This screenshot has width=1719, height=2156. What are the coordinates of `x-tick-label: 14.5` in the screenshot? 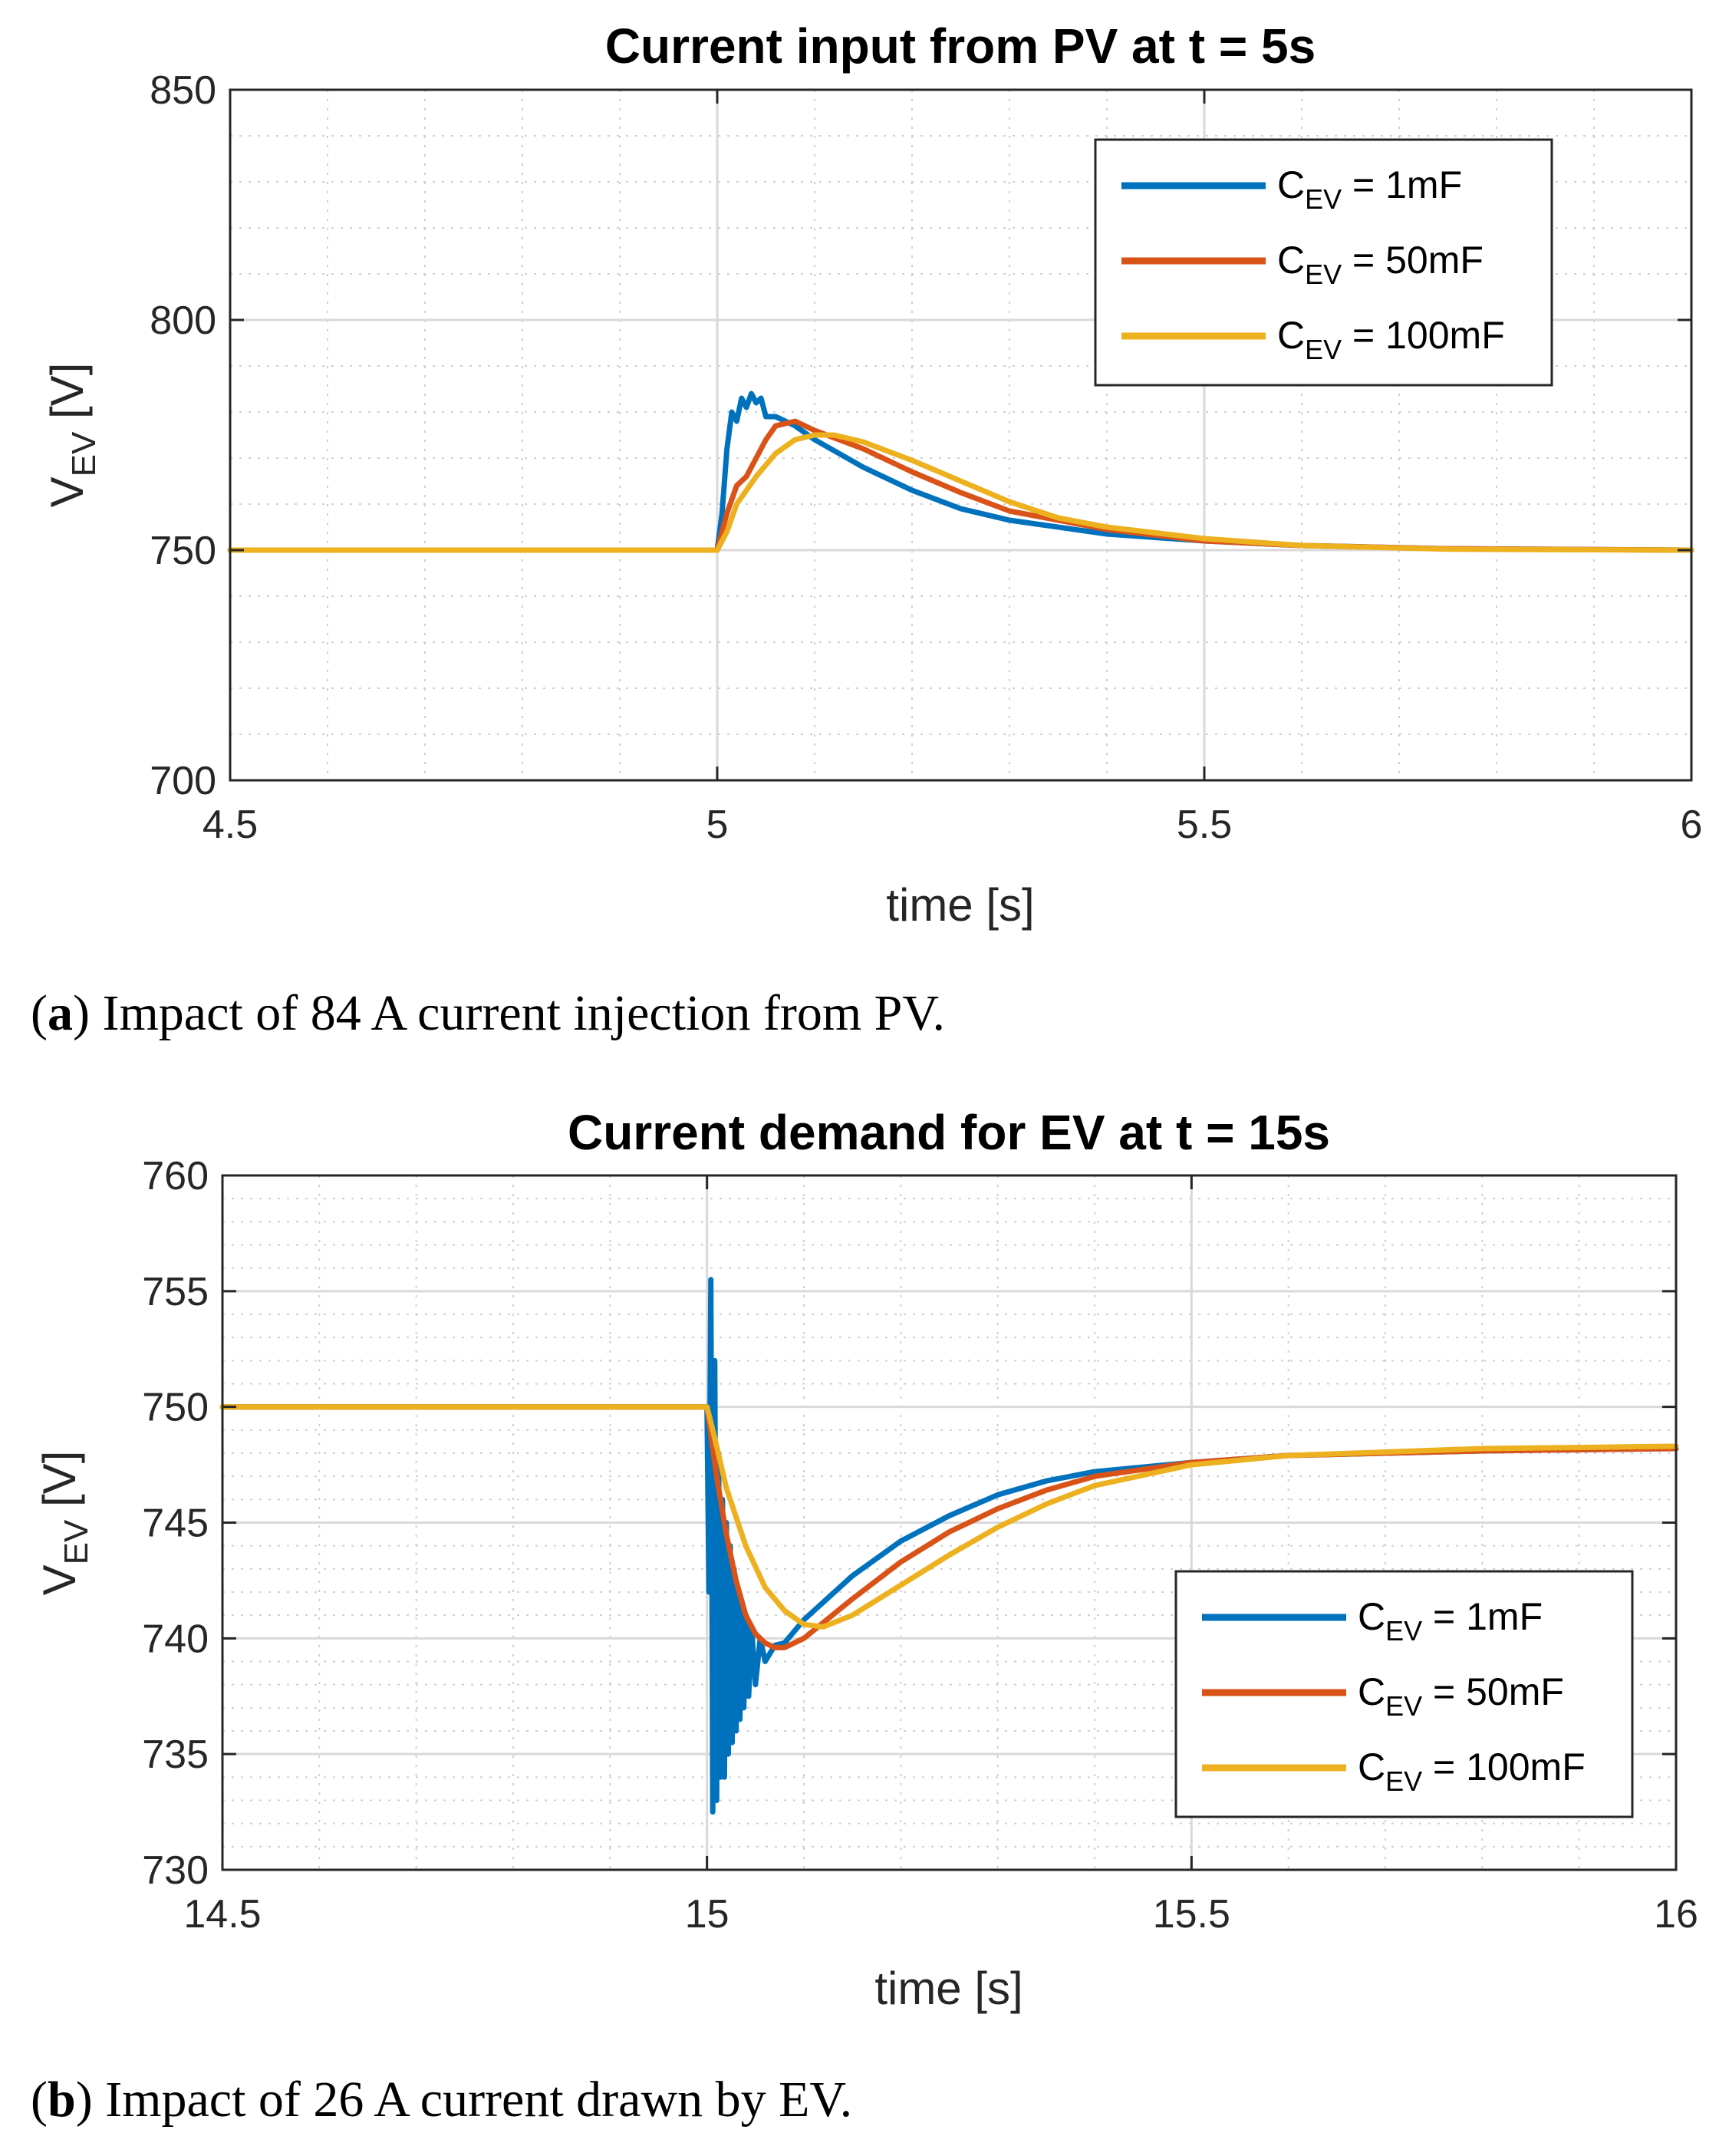 It's located at (222, 1914).